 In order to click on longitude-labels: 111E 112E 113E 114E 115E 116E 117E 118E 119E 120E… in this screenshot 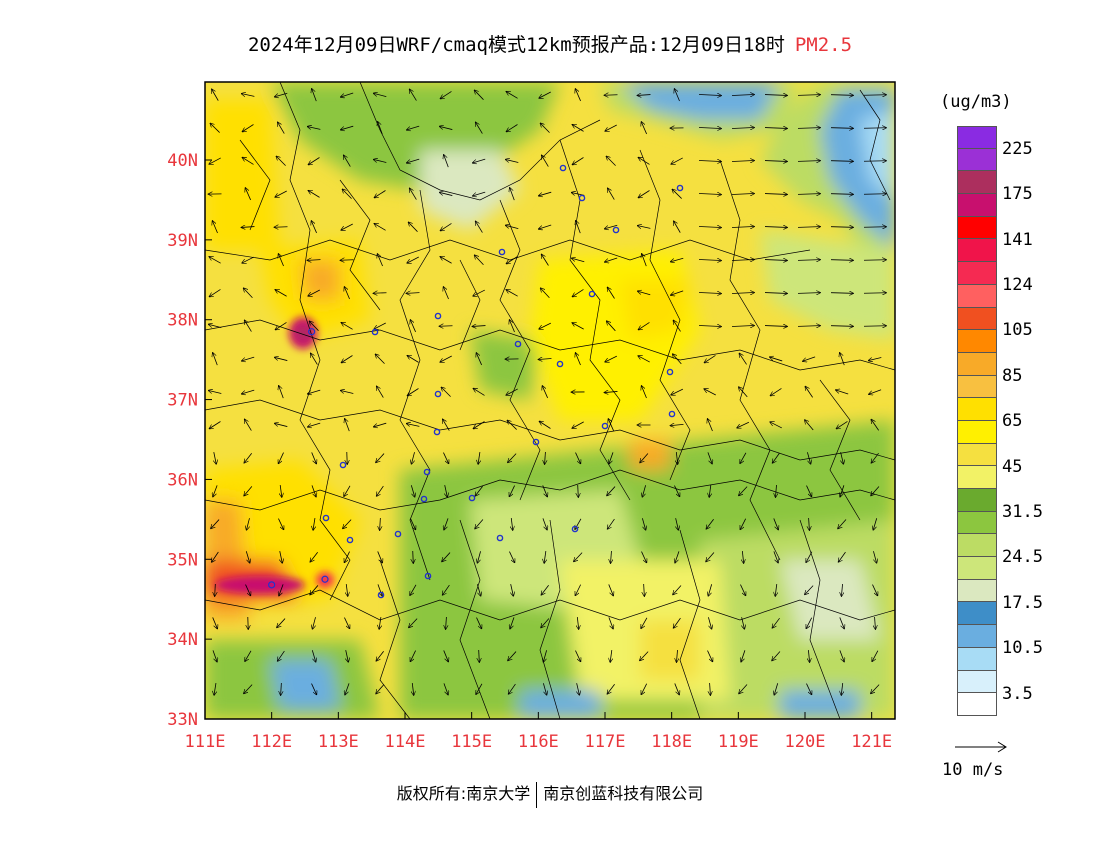, I will do `click(539, 742)`.